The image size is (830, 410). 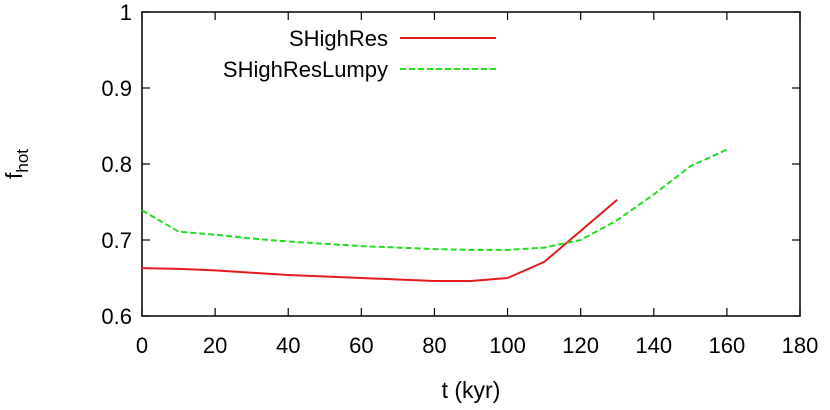 I want to click on y-tick-label: 0.6, so click(x=116, y=316).